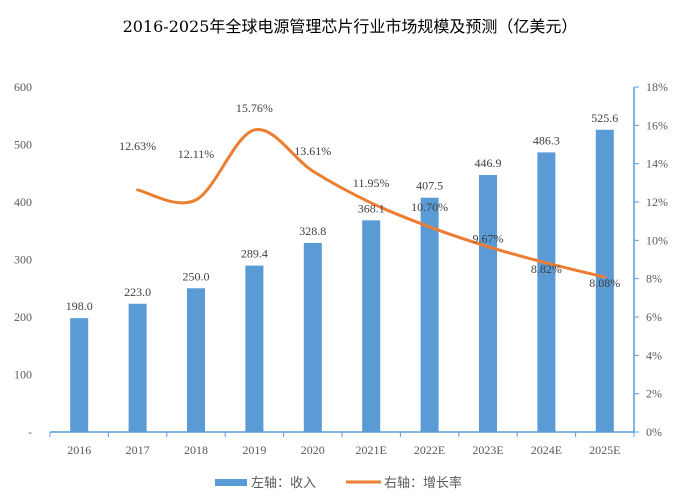 Image resolution: width=700 pixels, height=498 pixels. I want to click on x-tick-label: 2025E, so click(604, 450).